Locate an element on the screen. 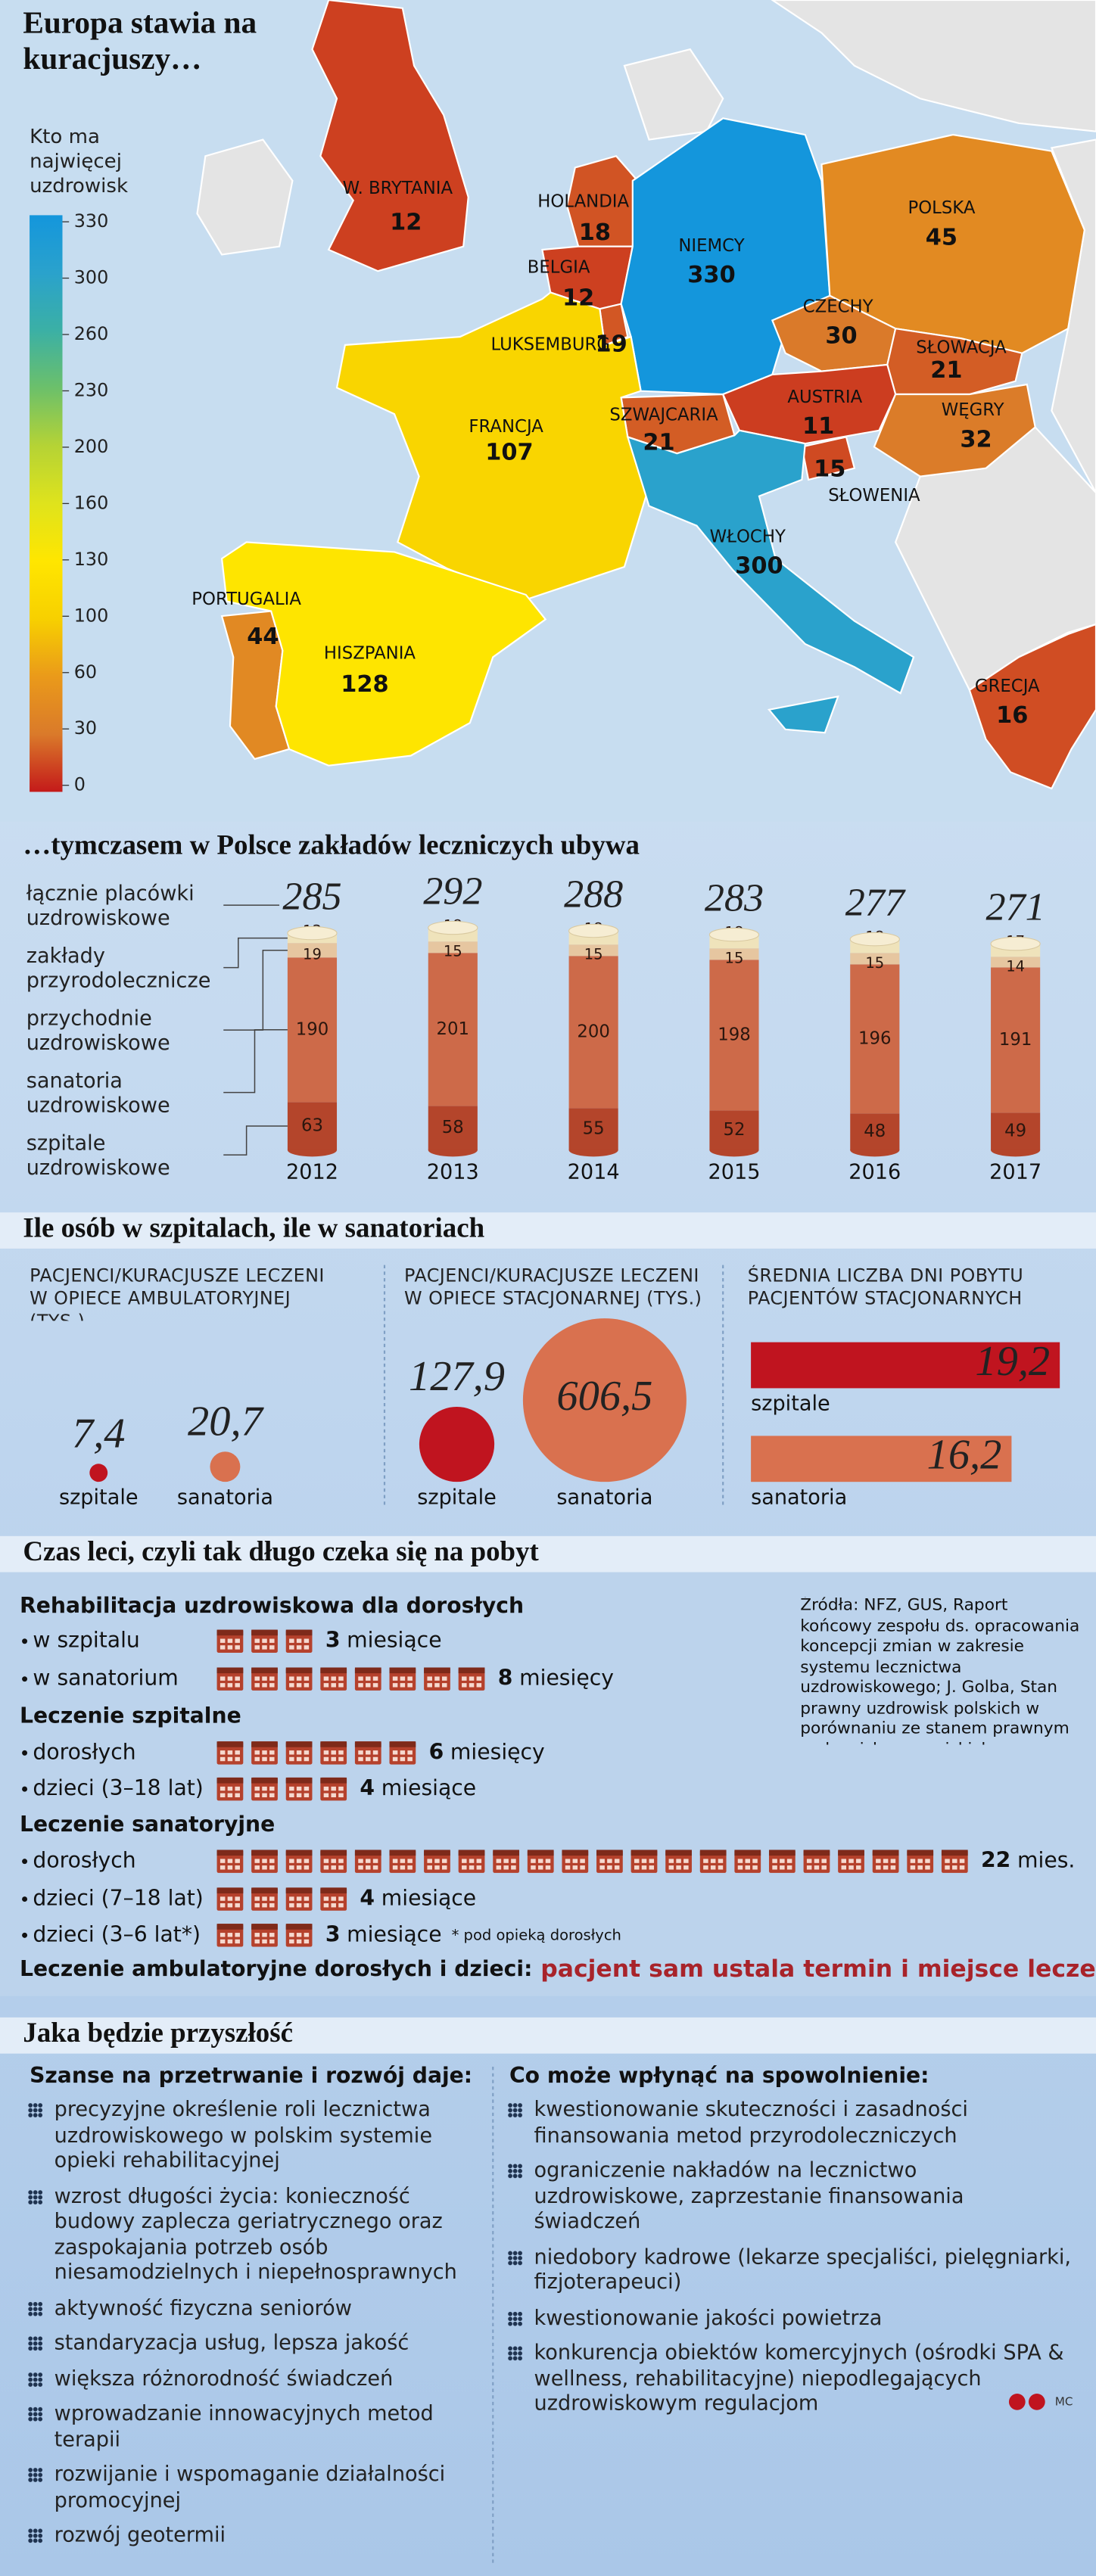 This screenshot has height=2576, width=1096. country-value: 45 is located at coordinates (941, 237).